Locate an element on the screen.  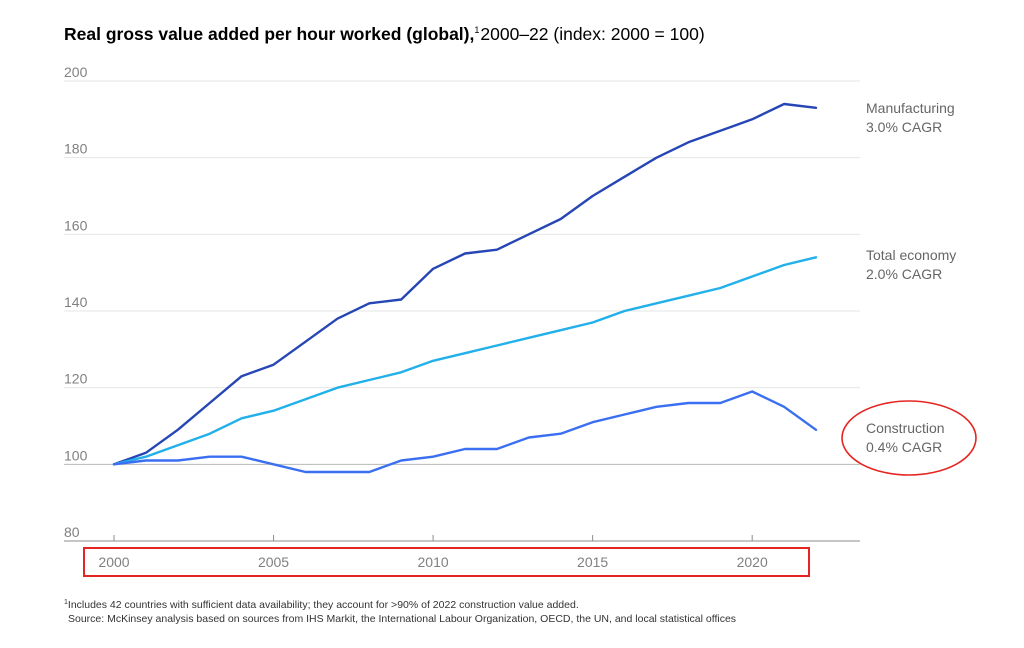
series-cagr-total-economy: 2.0% CAGR is located at coordinates (904, 274).